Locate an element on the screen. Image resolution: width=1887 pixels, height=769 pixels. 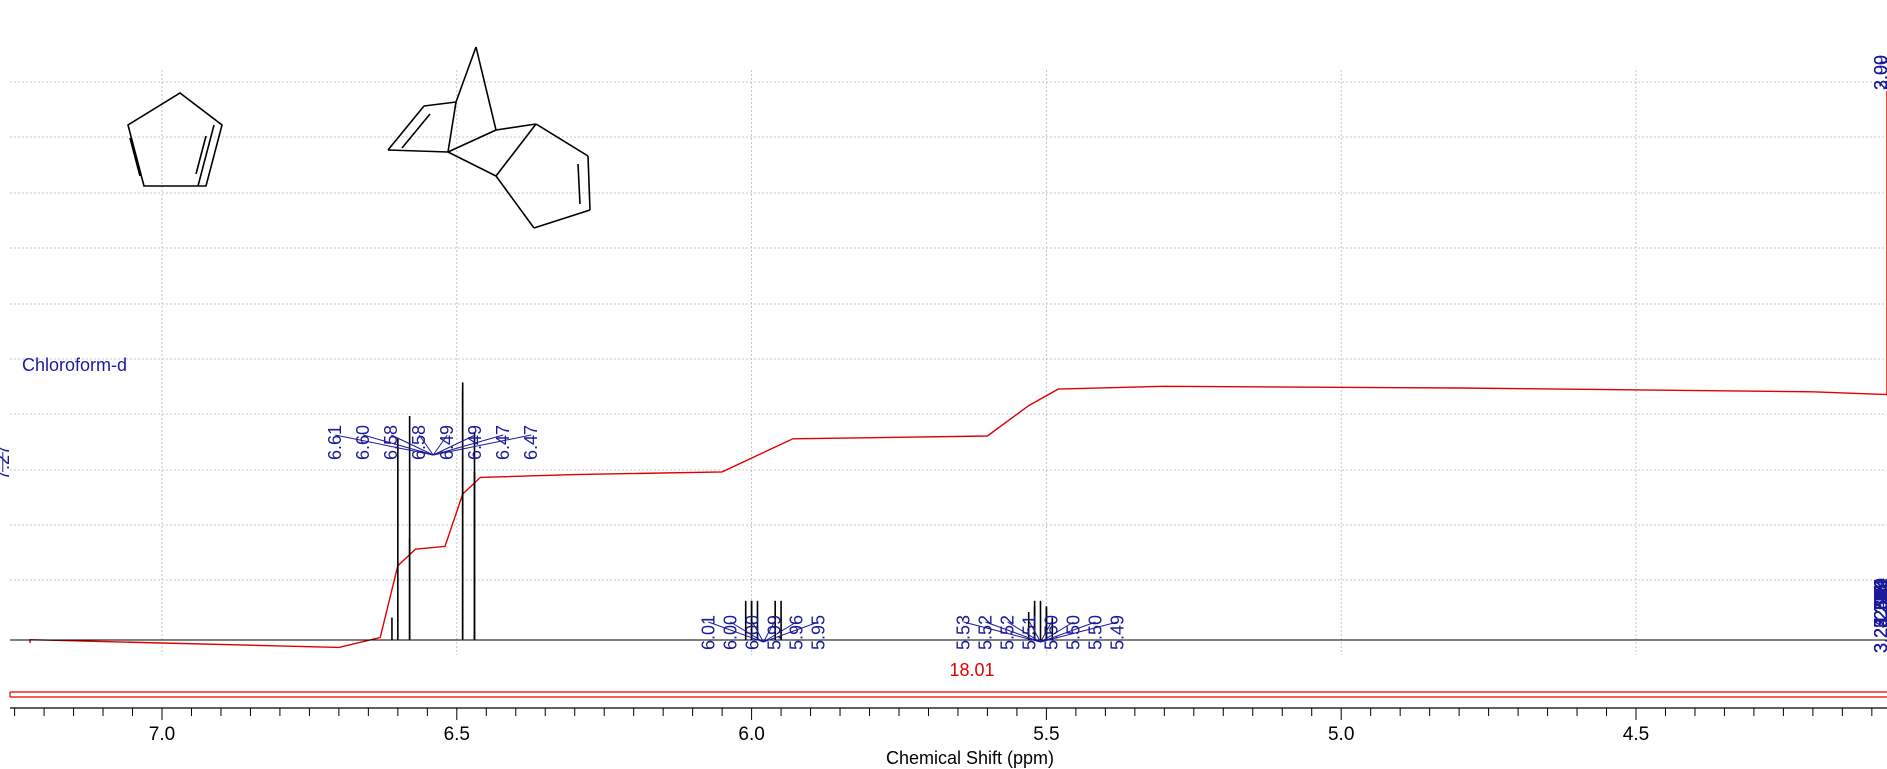
x-tick-label: 7.0 is located at coordinates (162, 734).